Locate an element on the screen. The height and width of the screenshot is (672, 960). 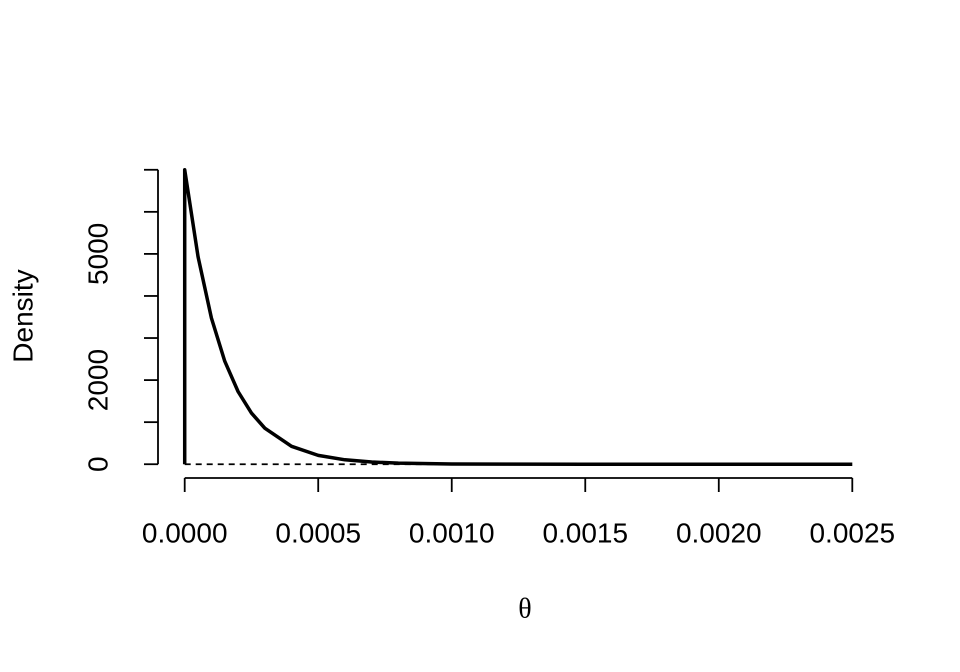
y-tick-label: 0 is located at coordinates (97, 464).